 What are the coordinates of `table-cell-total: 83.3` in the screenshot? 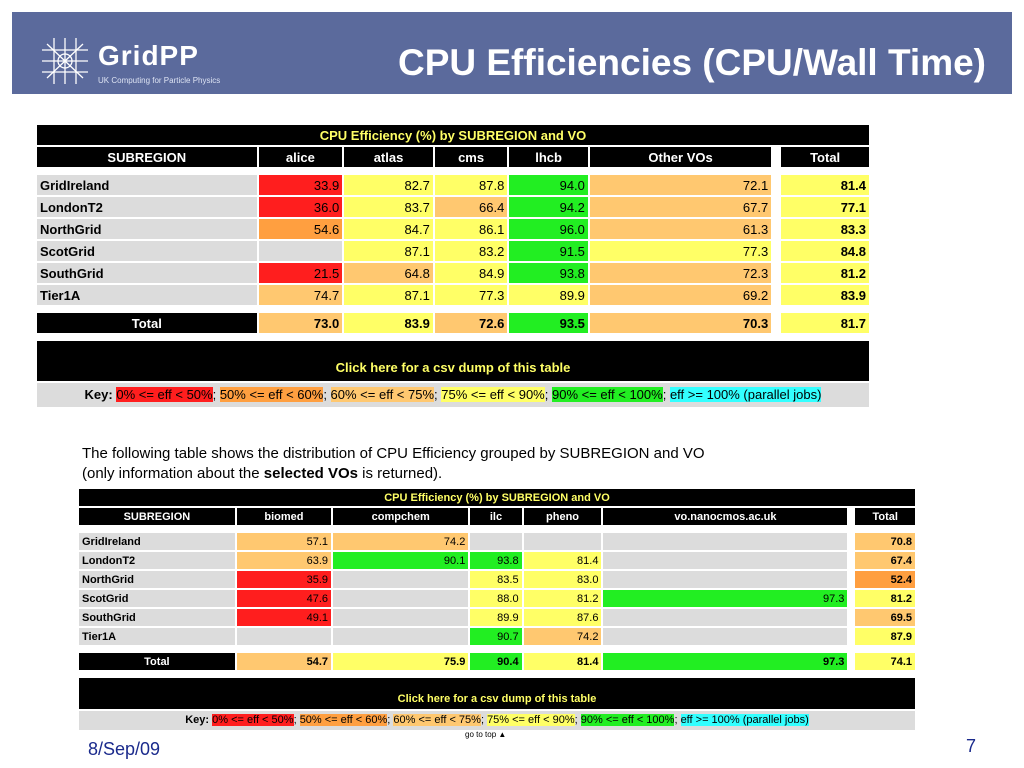 It's located at (825, 229).